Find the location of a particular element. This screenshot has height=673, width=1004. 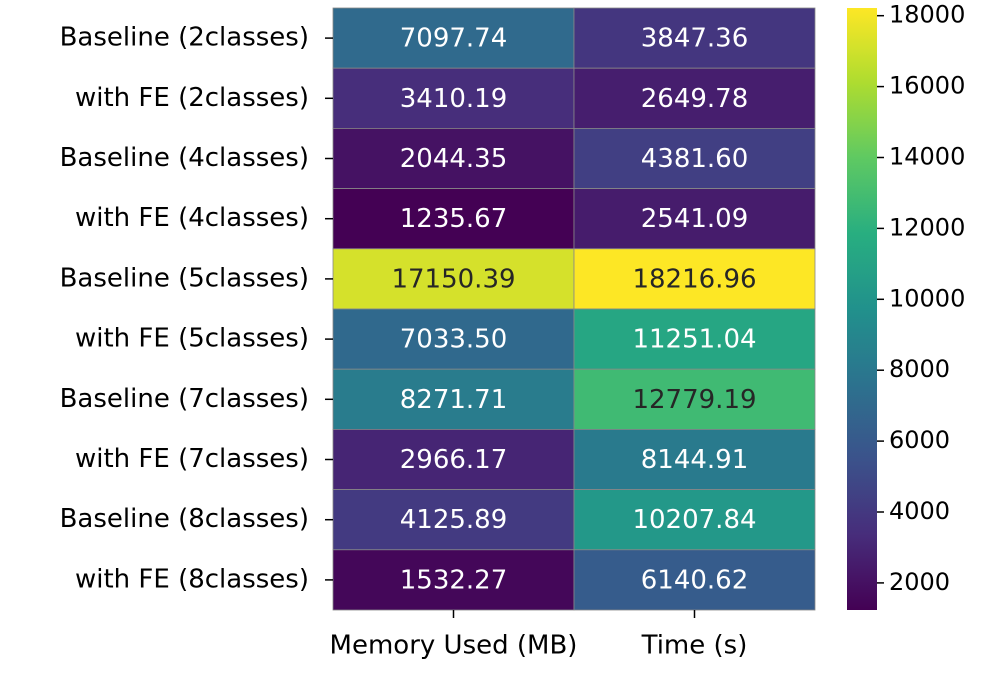

cell-label: 12779.19 is located at coordinates (694, 400).